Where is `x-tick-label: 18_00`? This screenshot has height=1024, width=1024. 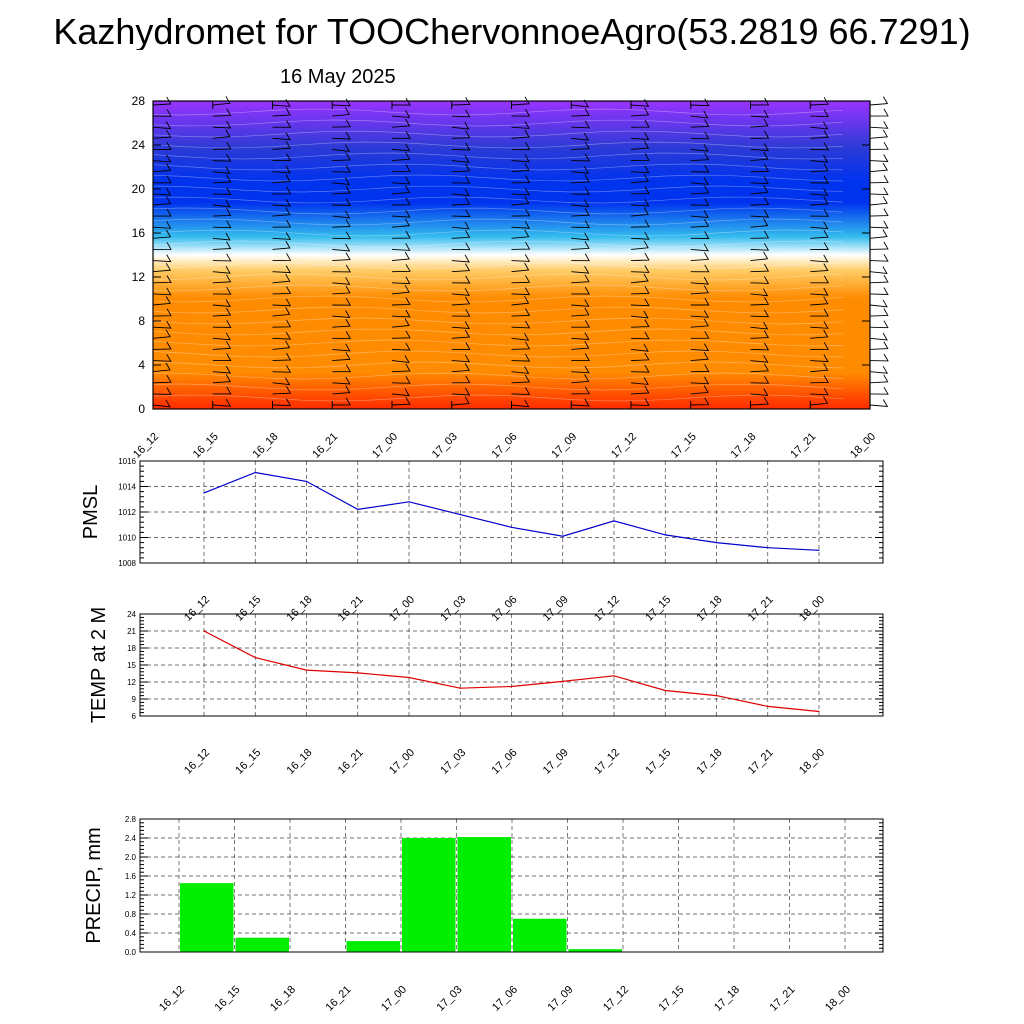
x-tick-label: 18_00 is located at coordinates (812, 609).